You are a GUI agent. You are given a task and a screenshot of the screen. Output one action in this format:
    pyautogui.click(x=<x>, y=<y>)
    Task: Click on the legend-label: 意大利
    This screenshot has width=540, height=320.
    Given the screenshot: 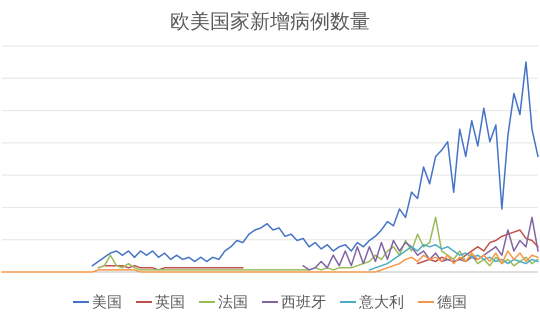 What is the action you would take?
    pyautogui.click(x=381, y=302)
    